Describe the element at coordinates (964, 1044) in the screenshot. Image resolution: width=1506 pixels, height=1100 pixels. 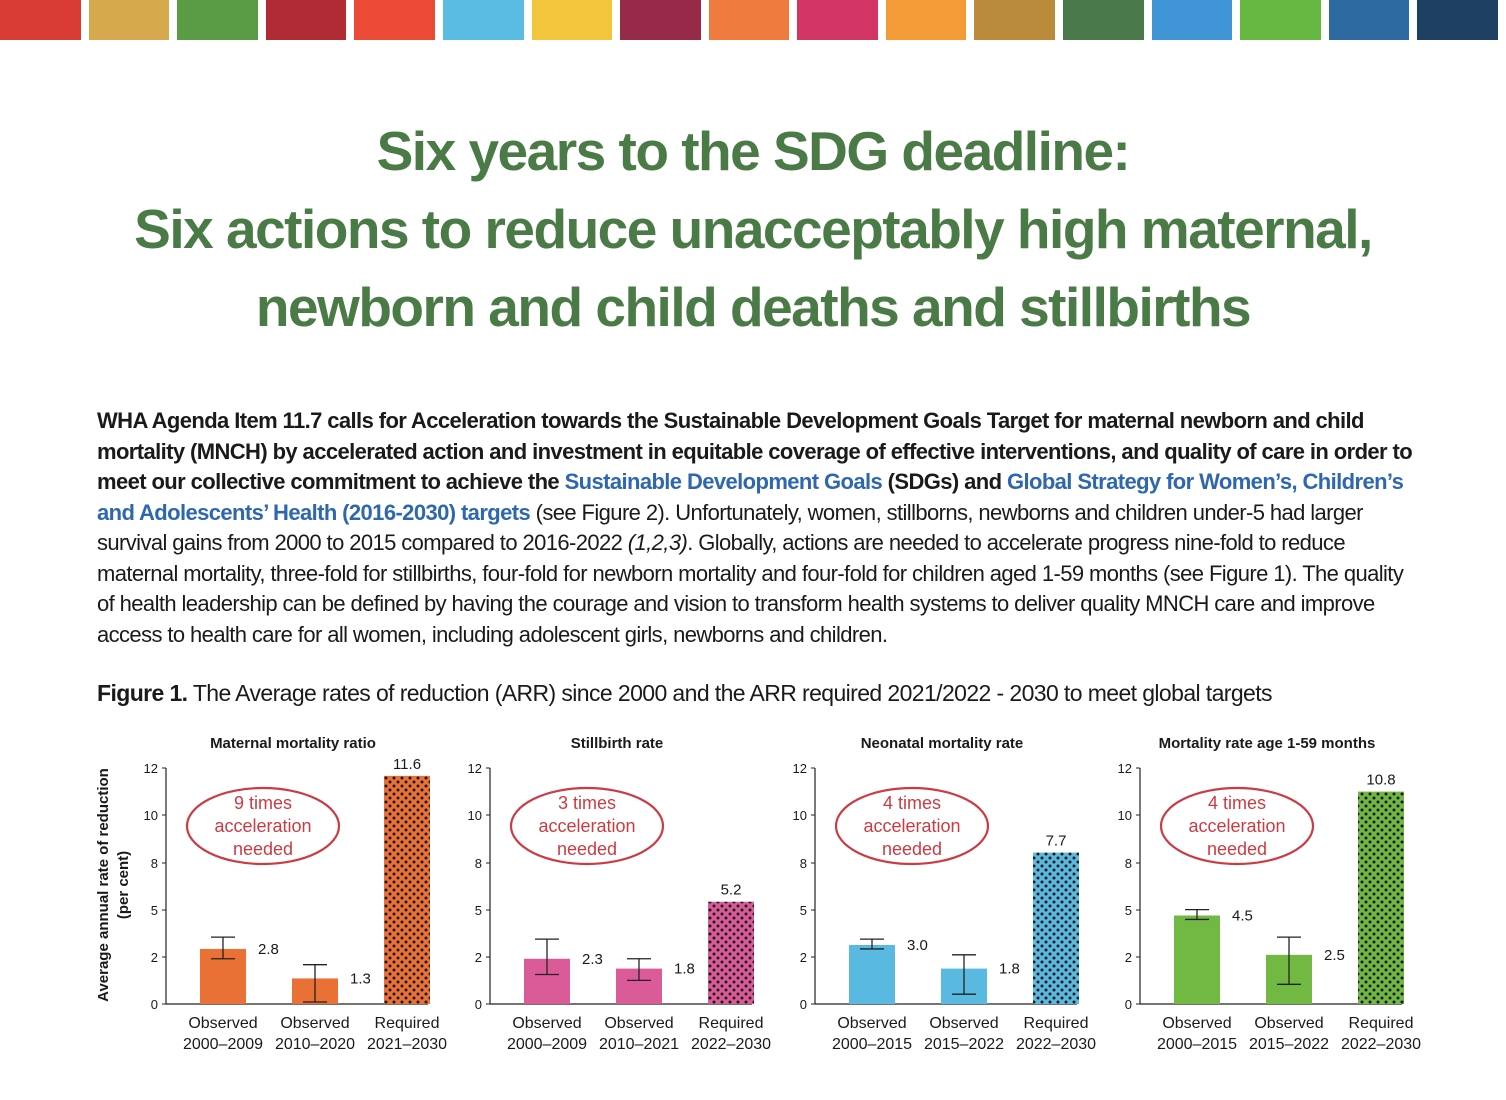
I see `x-tick-label: 2015–2022` at that location.